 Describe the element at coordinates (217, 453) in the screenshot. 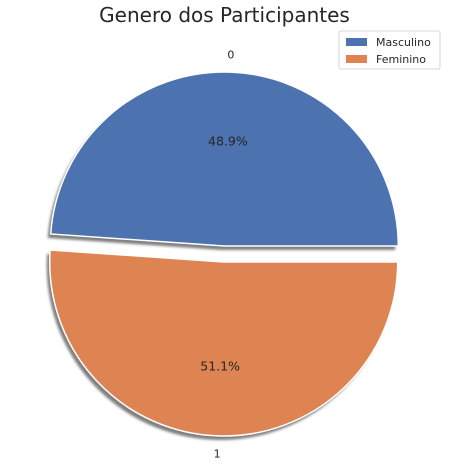

I see `slice-label-1: 1` at that location.